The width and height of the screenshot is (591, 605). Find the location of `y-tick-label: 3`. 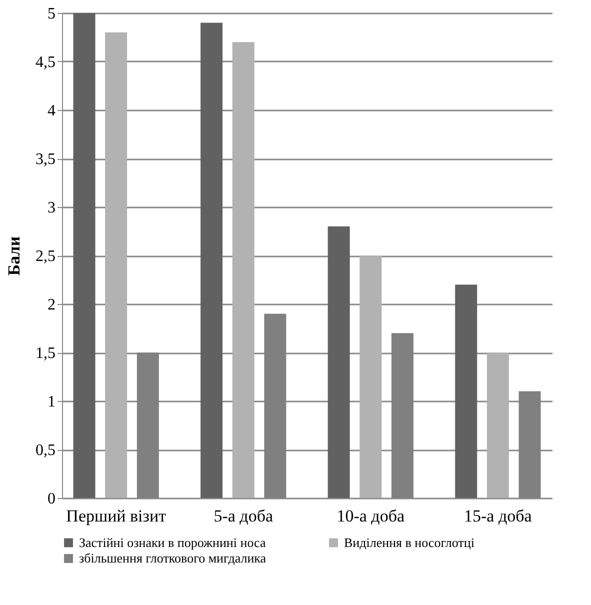

y-tick-label: 3 is located at coordinates (52, 208).